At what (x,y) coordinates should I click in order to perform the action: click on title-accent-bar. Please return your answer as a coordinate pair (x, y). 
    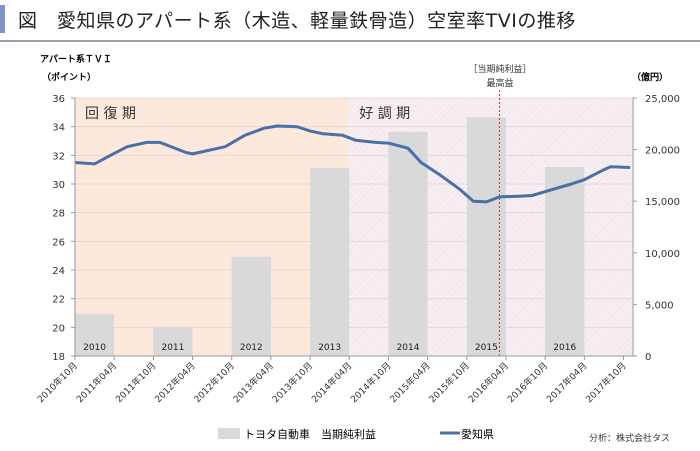
    Looking at the image, I should click on (2, 19).